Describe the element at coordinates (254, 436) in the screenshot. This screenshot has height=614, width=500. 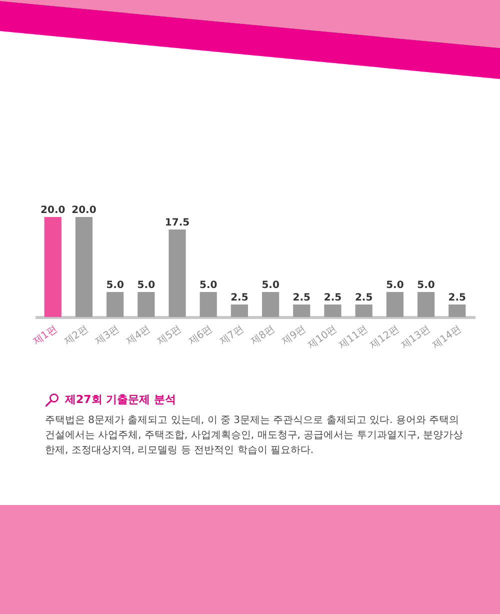
I see `text: 주택법은 8문제가 출제되고 있는데, 이 중 3문제는 주관식으로 출제되고 있다. 용어와 주택의 건설에서는 사업주체, 주택조합, 사업계획승인, 매도청구, 공급에서는 투기과열지구, 분양가상한제, 조정대상지역, 리모델링 등 전반적인 학습이 필요하다.` at that location.